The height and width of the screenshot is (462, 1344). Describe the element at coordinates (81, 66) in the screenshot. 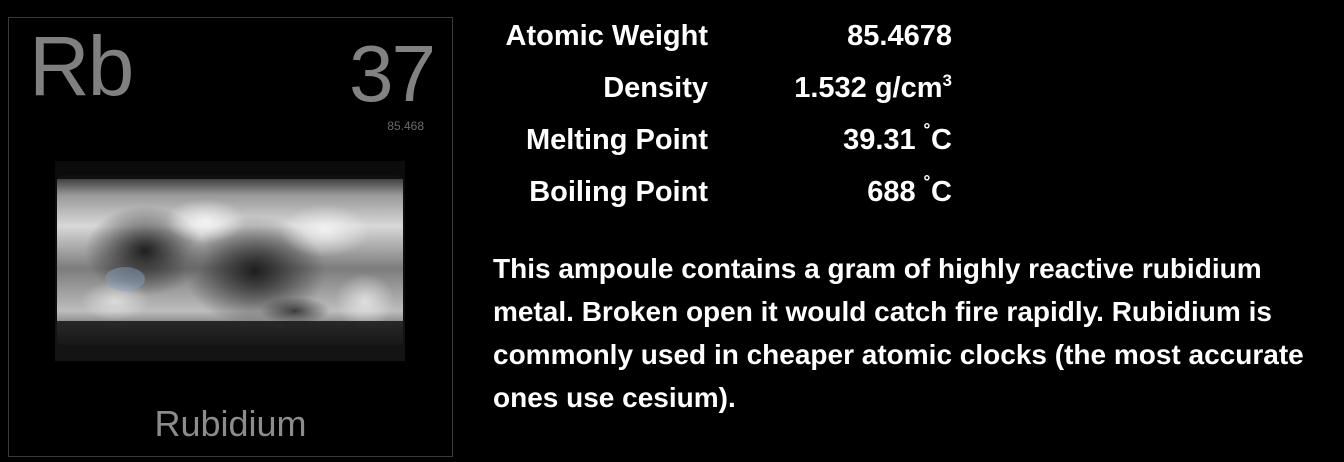

I see `element-symbol: Rb` at that location.